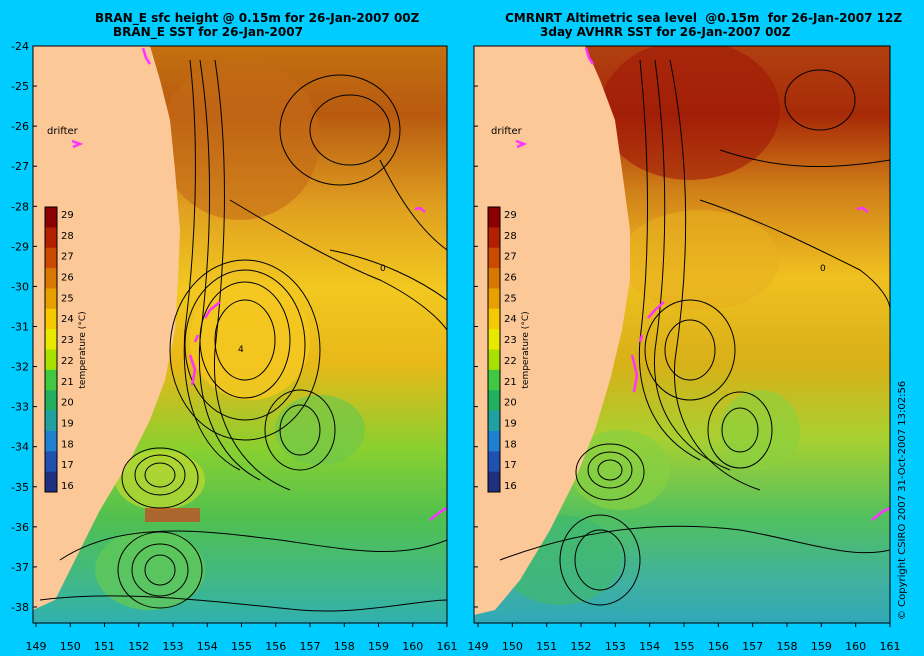  What do you see at coordinates (20, 86) in the screenshot?
I see `latitude-tick-label: -25` at bounding box center [20, 86].